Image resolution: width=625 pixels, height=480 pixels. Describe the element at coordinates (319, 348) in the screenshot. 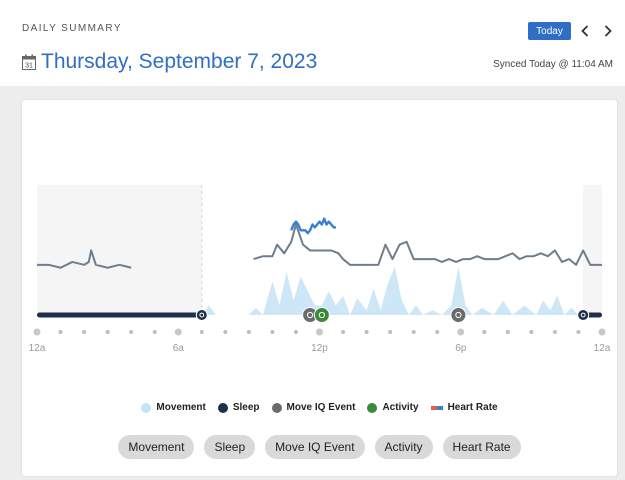

I see `x-tick-label-2: 12p` at that location.